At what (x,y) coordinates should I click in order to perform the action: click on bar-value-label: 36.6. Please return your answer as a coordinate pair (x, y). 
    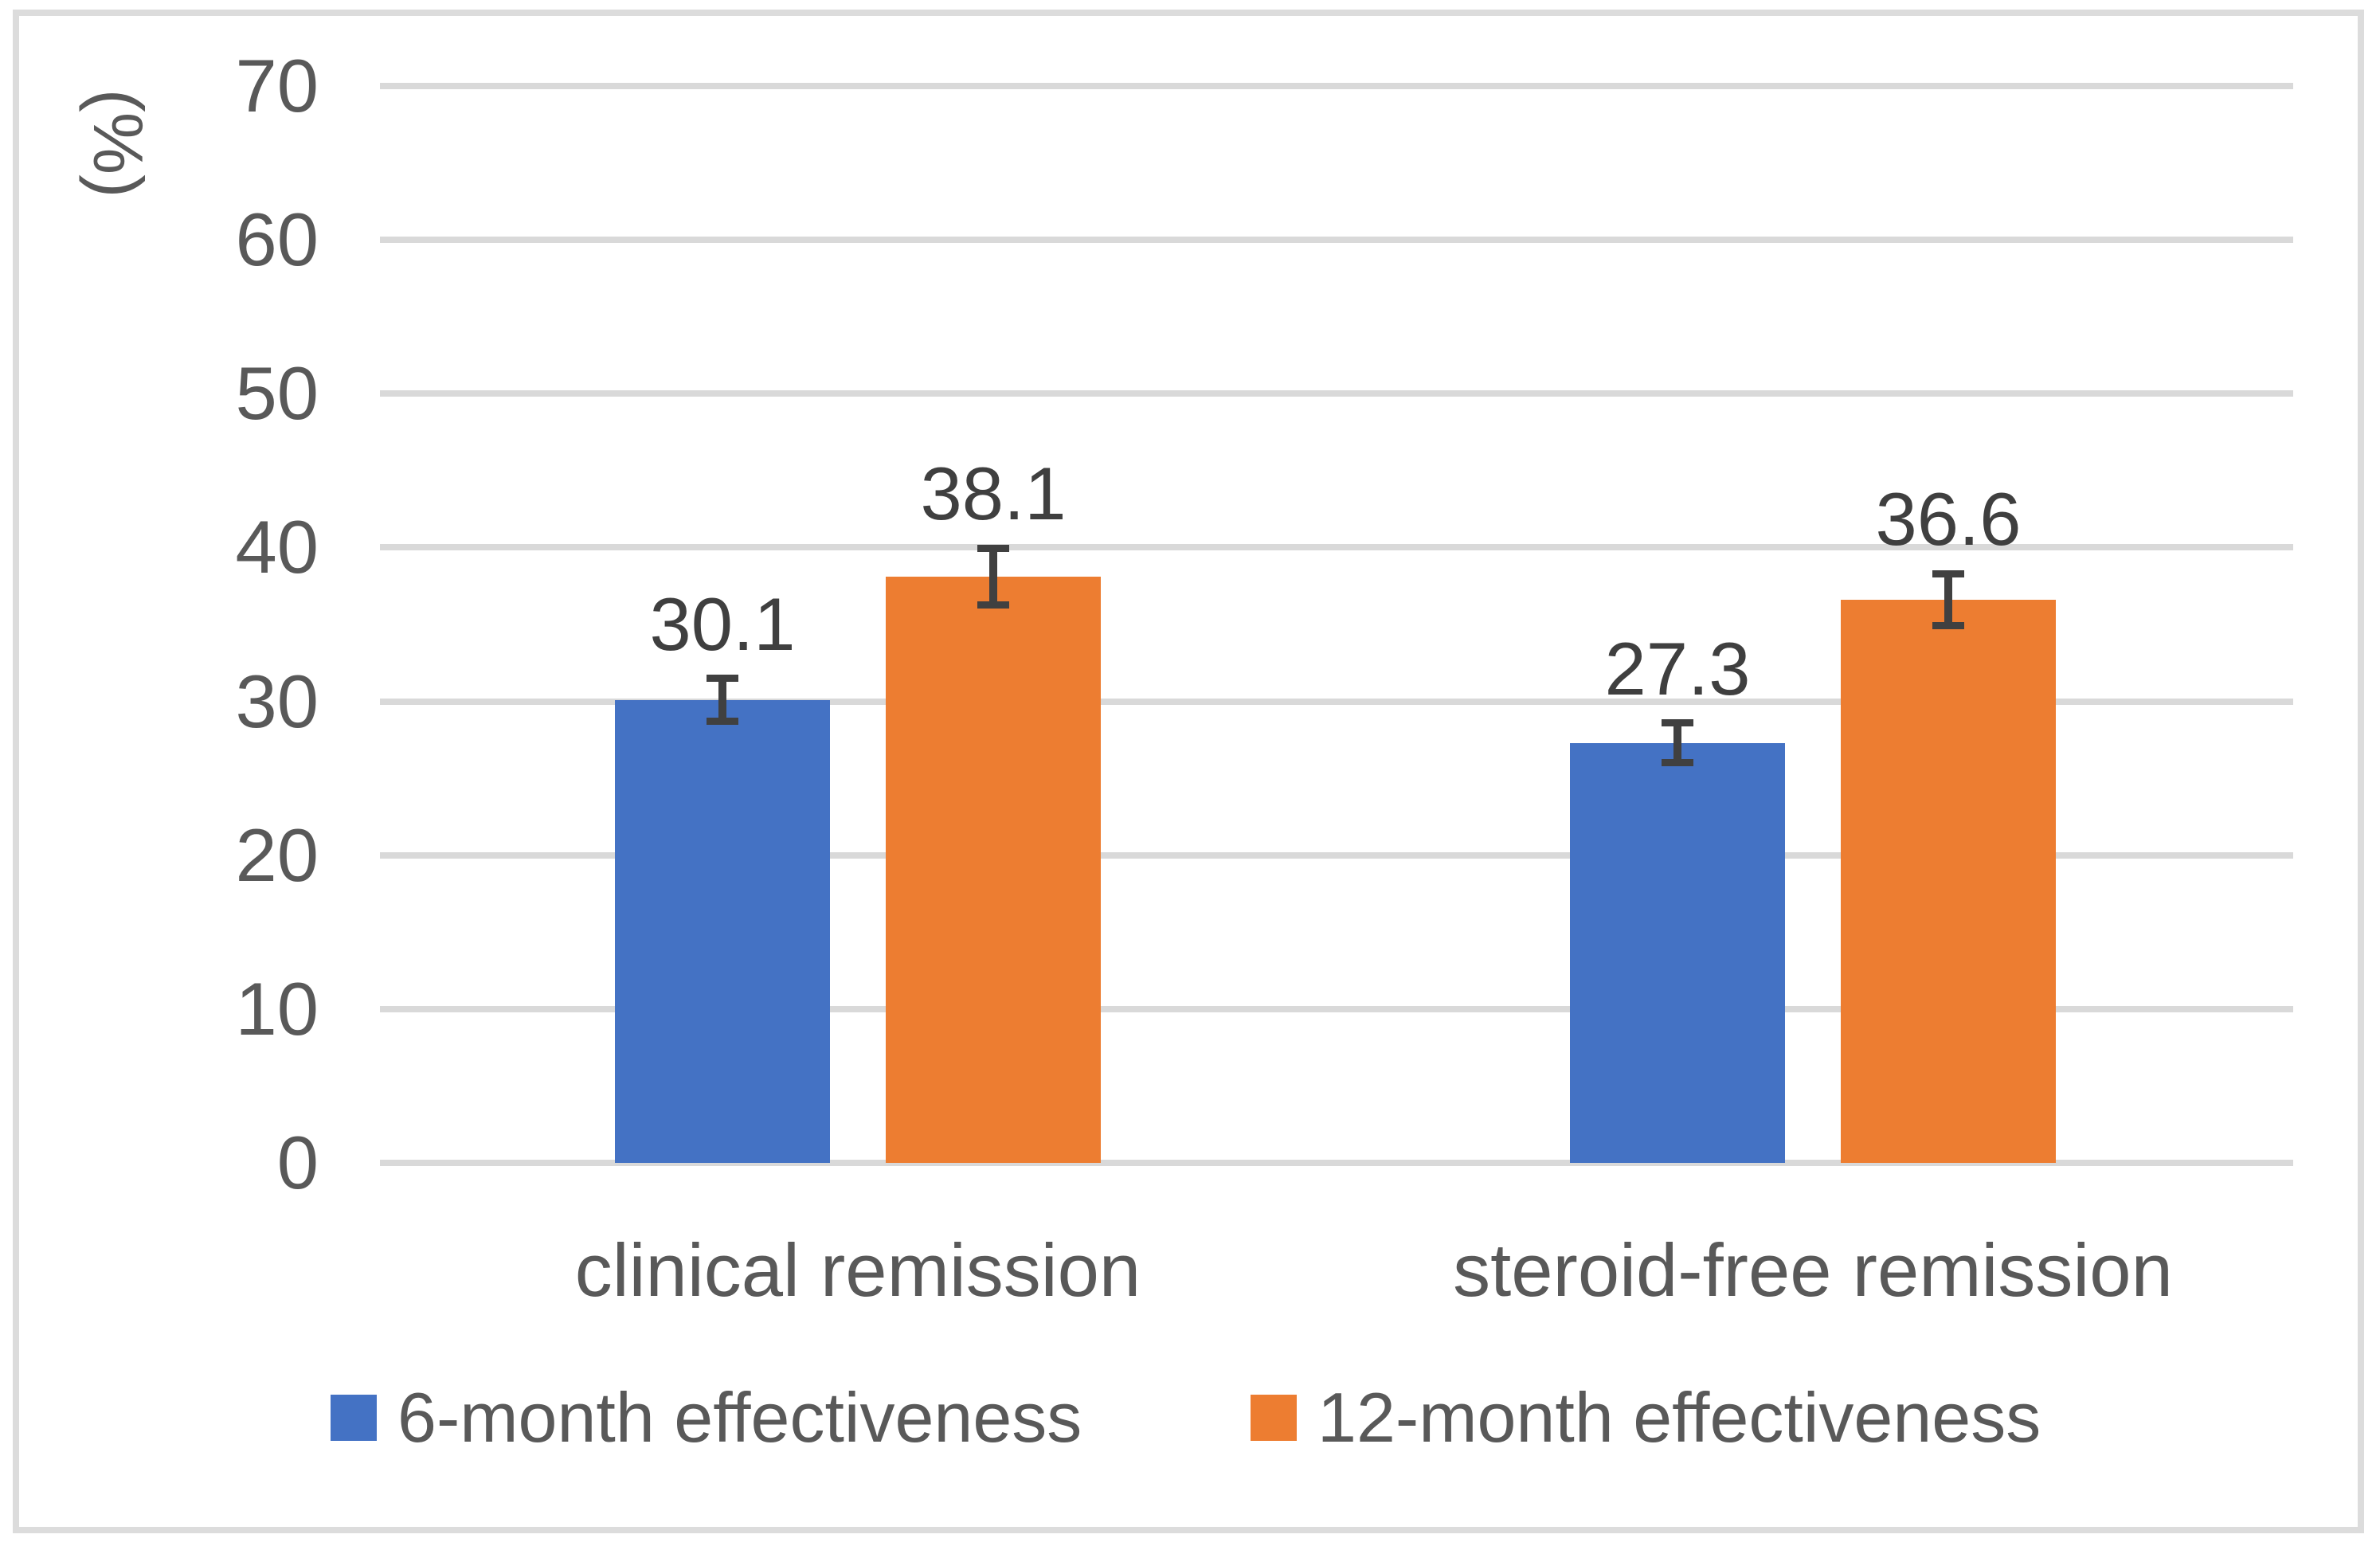
    Looking at the image, I should click on (1948, 519).